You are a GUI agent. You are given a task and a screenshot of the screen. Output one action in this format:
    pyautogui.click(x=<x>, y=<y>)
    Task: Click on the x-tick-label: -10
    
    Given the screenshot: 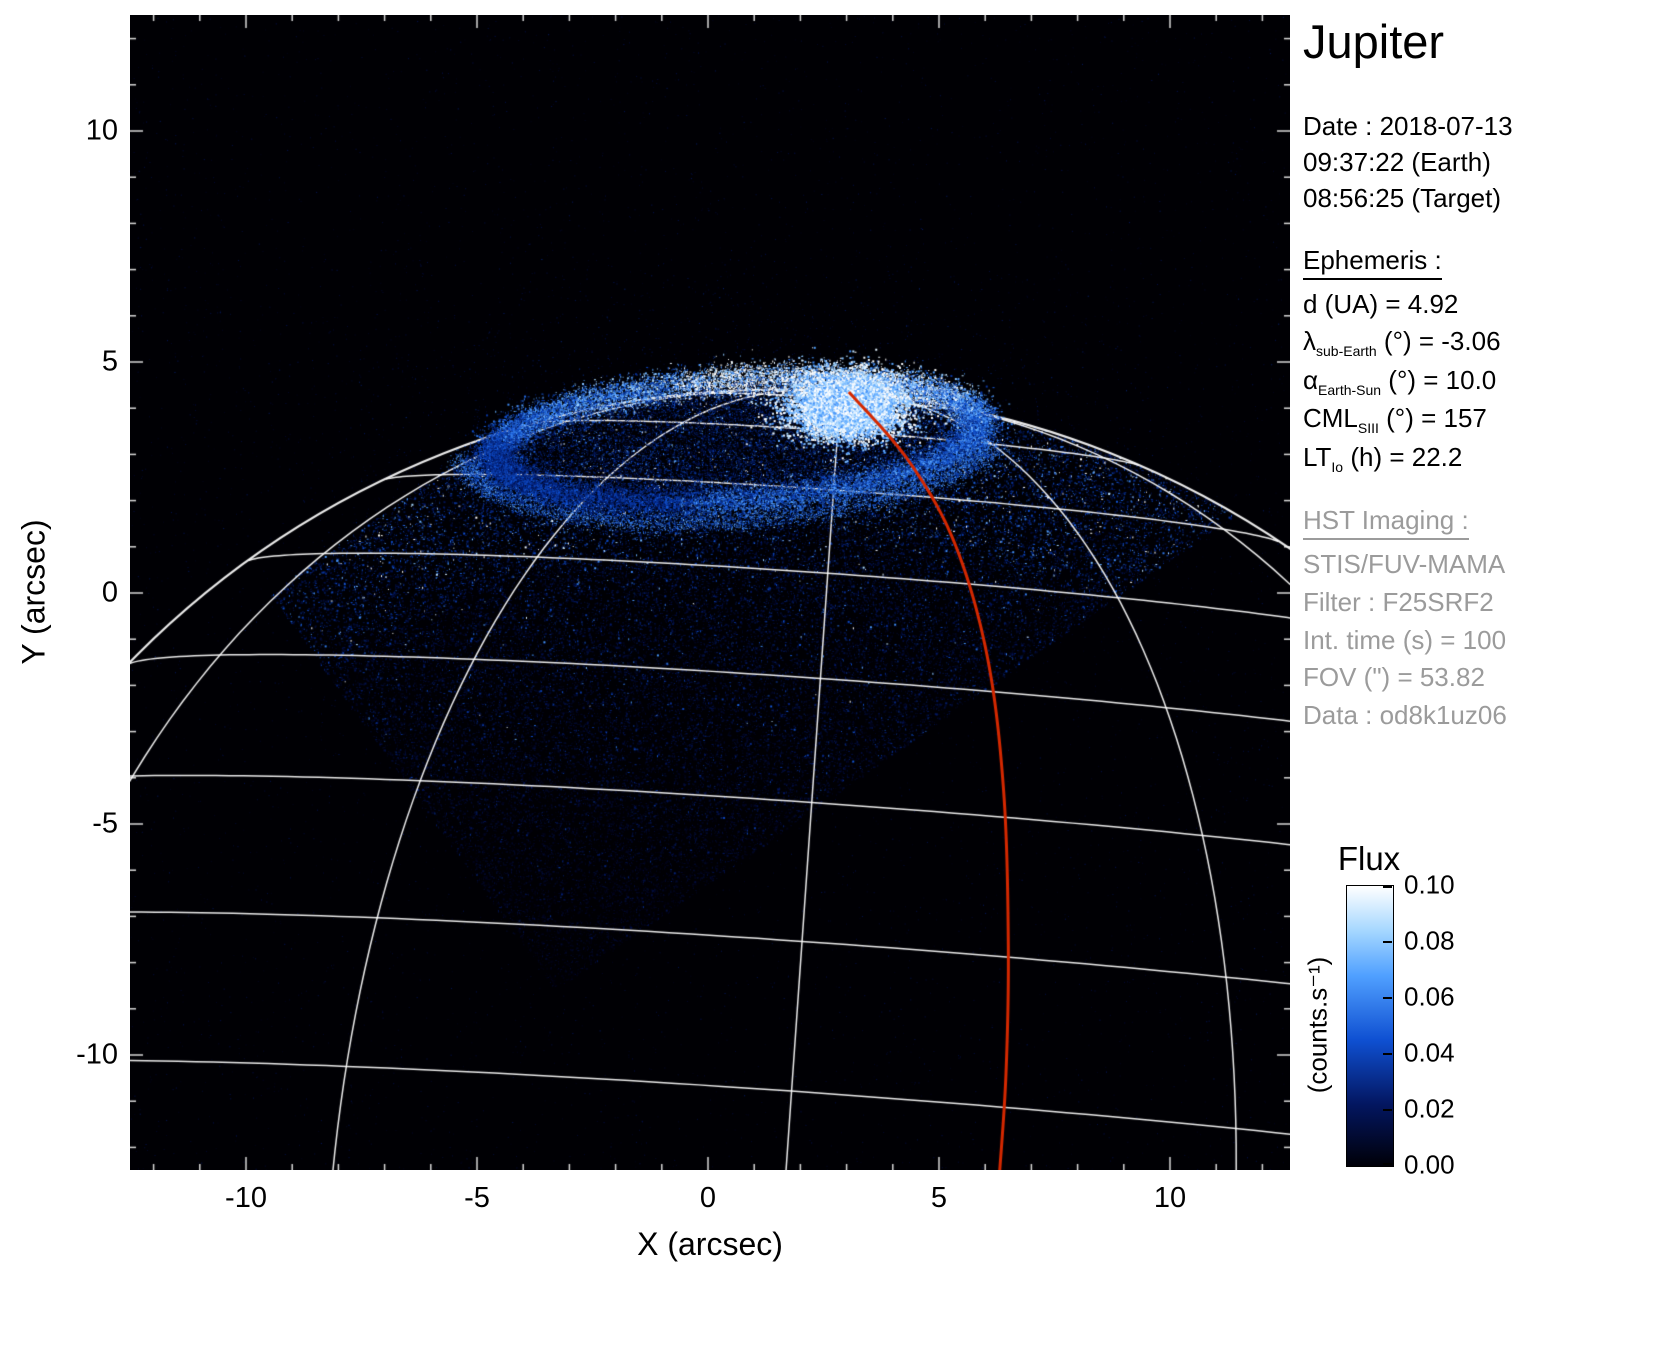 What is the action you would take?
    pyautogui.click(x=246, y=1198)
    